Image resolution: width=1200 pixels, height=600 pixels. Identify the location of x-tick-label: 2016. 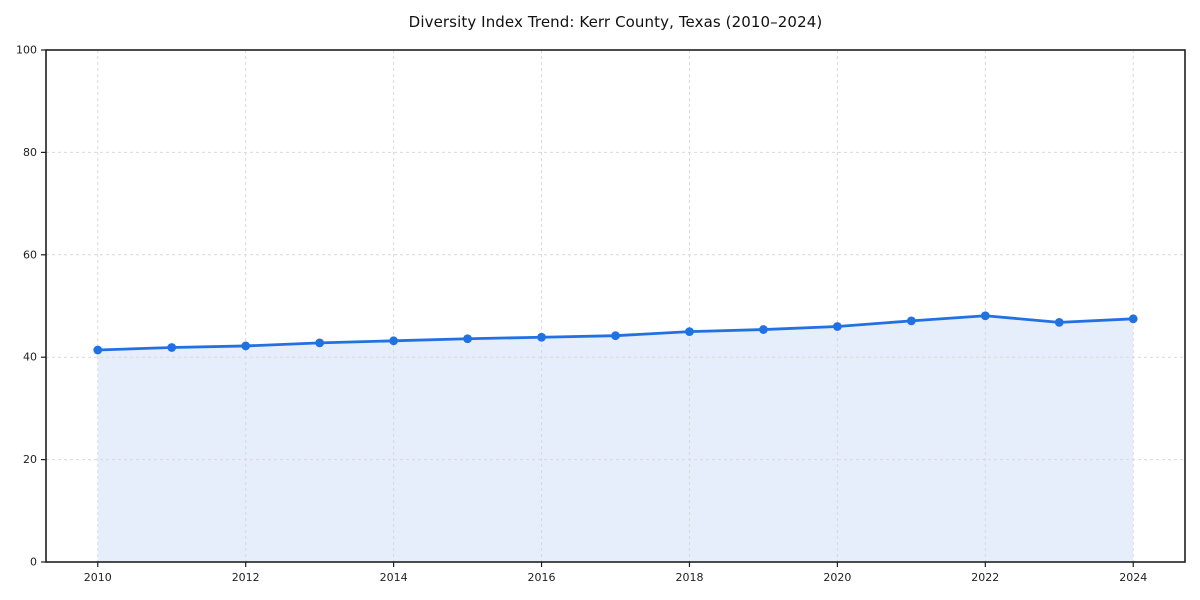
(542, 577).